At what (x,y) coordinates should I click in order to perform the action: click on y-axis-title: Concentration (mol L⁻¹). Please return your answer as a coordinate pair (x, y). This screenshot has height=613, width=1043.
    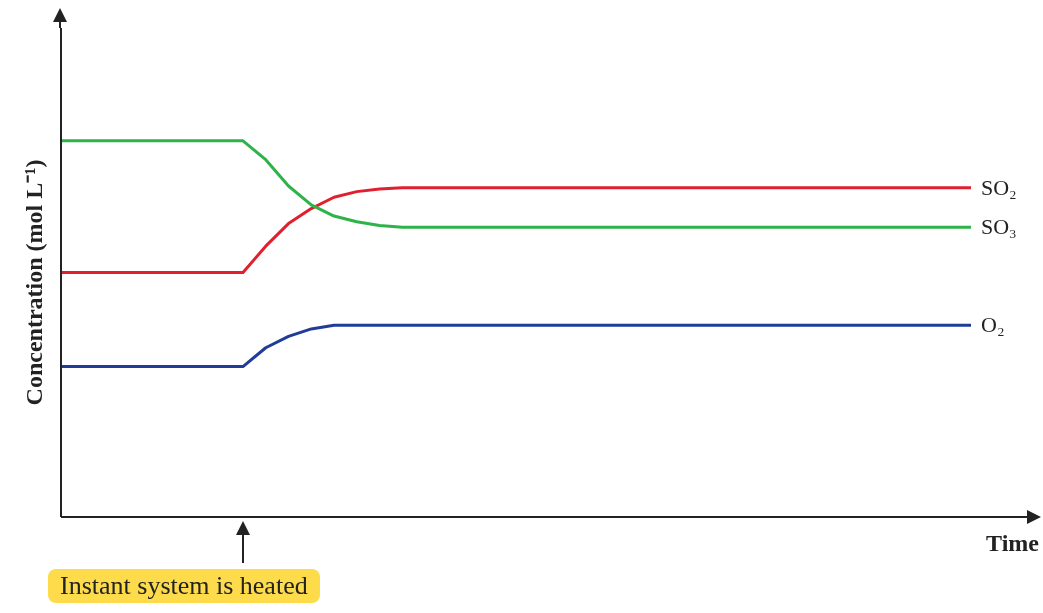
    Looking at the image, I should click on (34, 282).